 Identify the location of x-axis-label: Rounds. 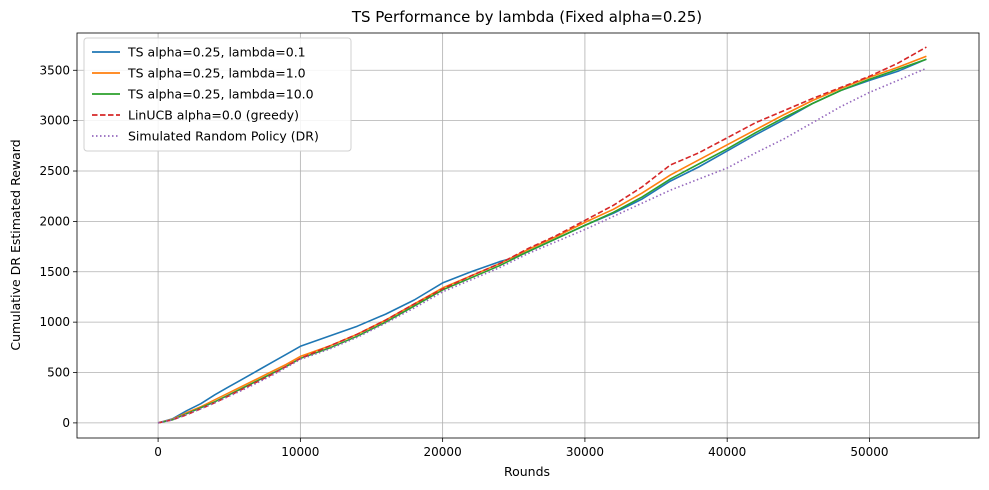
(527, 471).